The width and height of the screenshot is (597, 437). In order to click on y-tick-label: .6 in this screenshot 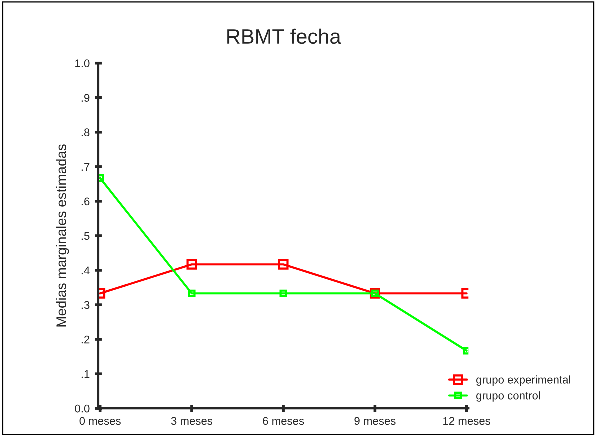, I will do `click(86, 202)`.